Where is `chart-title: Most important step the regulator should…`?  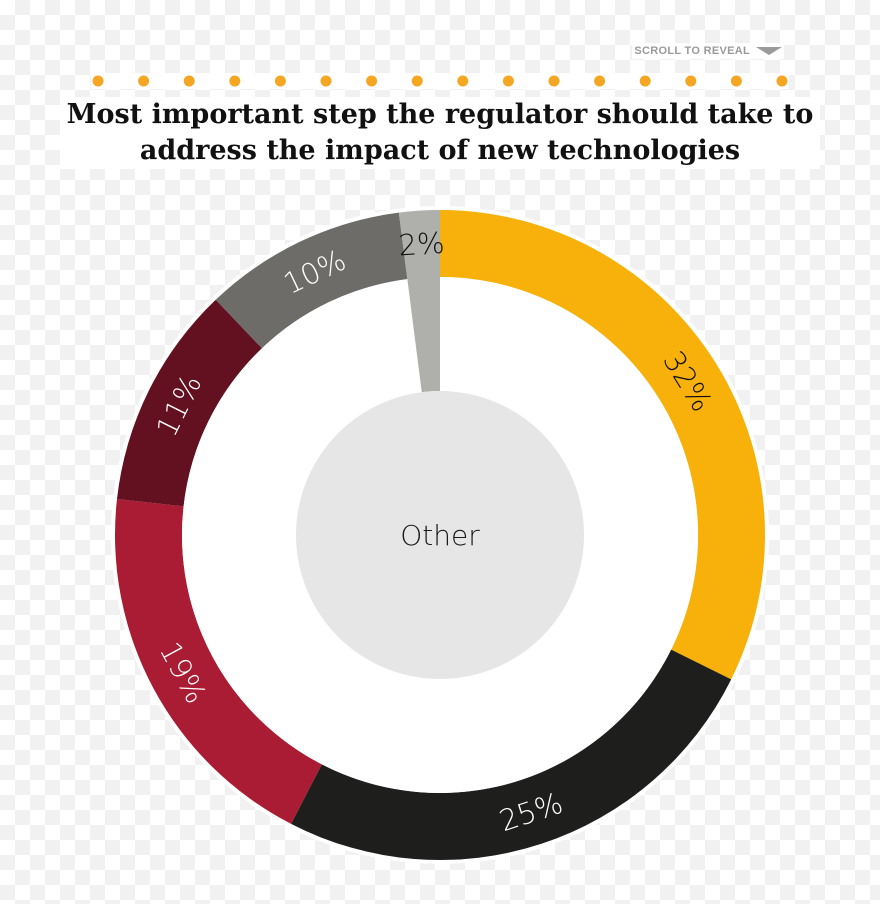
chart-title: Most important step the regulator should… is located at coordinates (440, 133).